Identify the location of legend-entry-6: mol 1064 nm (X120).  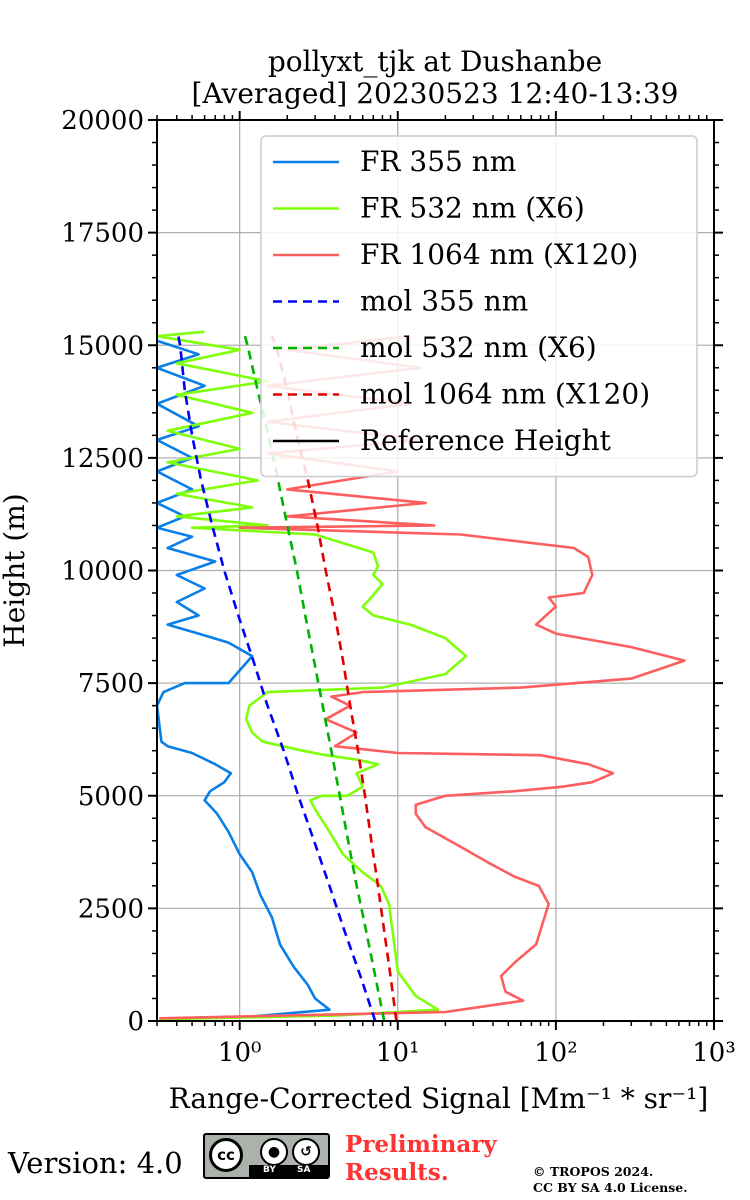
(505, 394).